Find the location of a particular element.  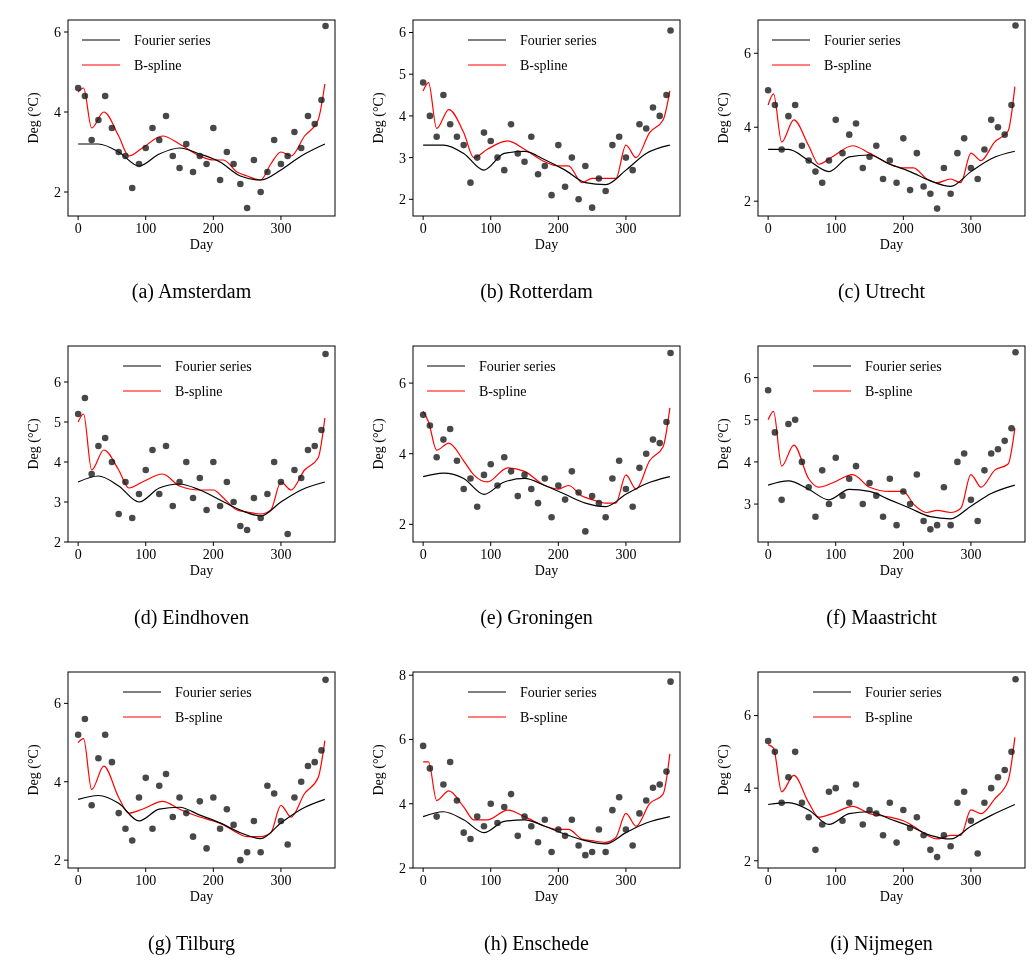

y-tick-label: 4 is located at coordinates (57, 112).